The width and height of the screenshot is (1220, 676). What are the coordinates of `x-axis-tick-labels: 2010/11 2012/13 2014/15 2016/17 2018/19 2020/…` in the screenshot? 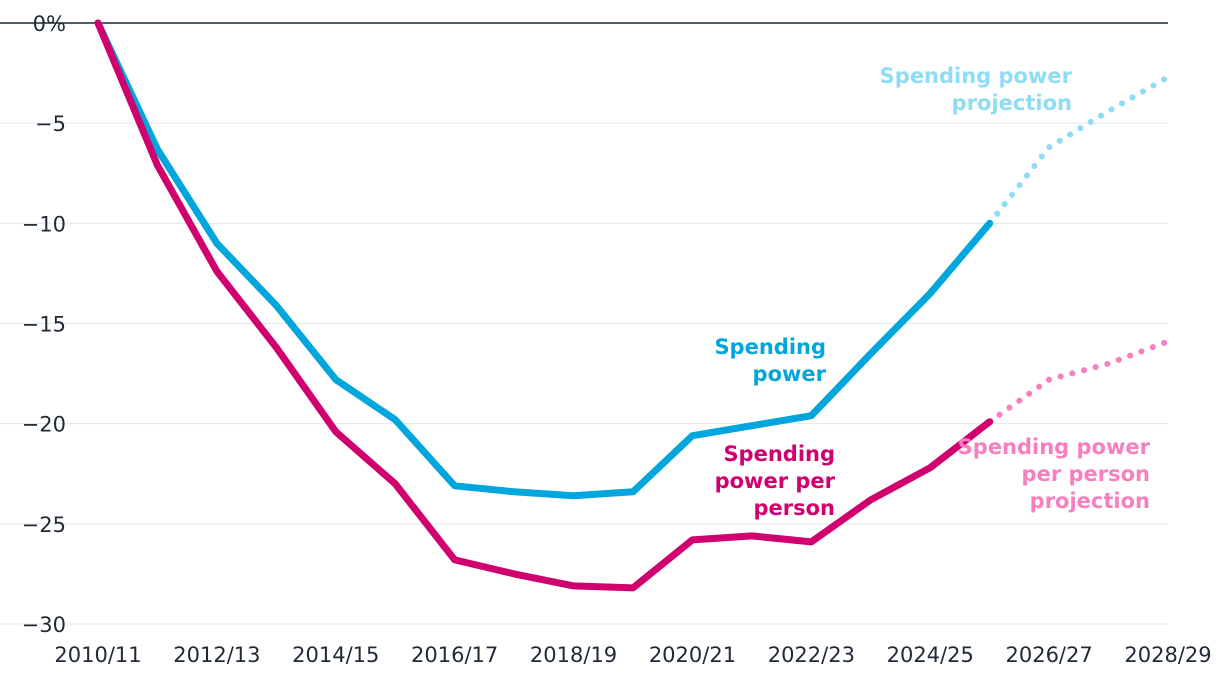 It's located at (632, 655).